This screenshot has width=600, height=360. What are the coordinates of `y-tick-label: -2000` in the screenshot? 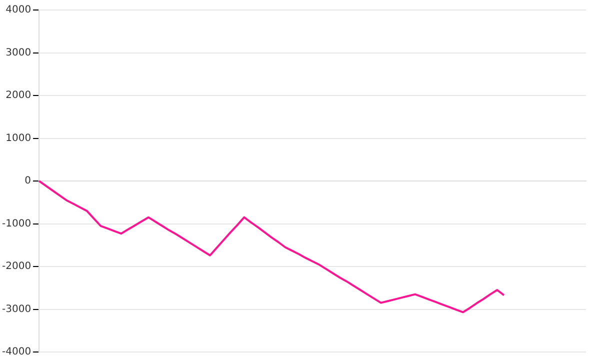 It's located at (17, 266).